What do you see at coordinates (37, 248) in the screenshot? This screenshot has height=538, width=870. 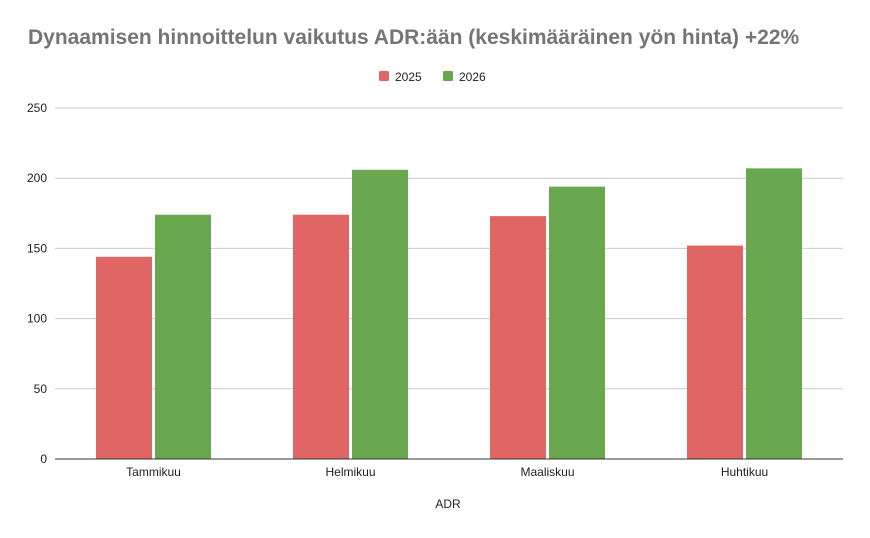 I see `y-tick-label: 150` at bounding box center [37, 248].